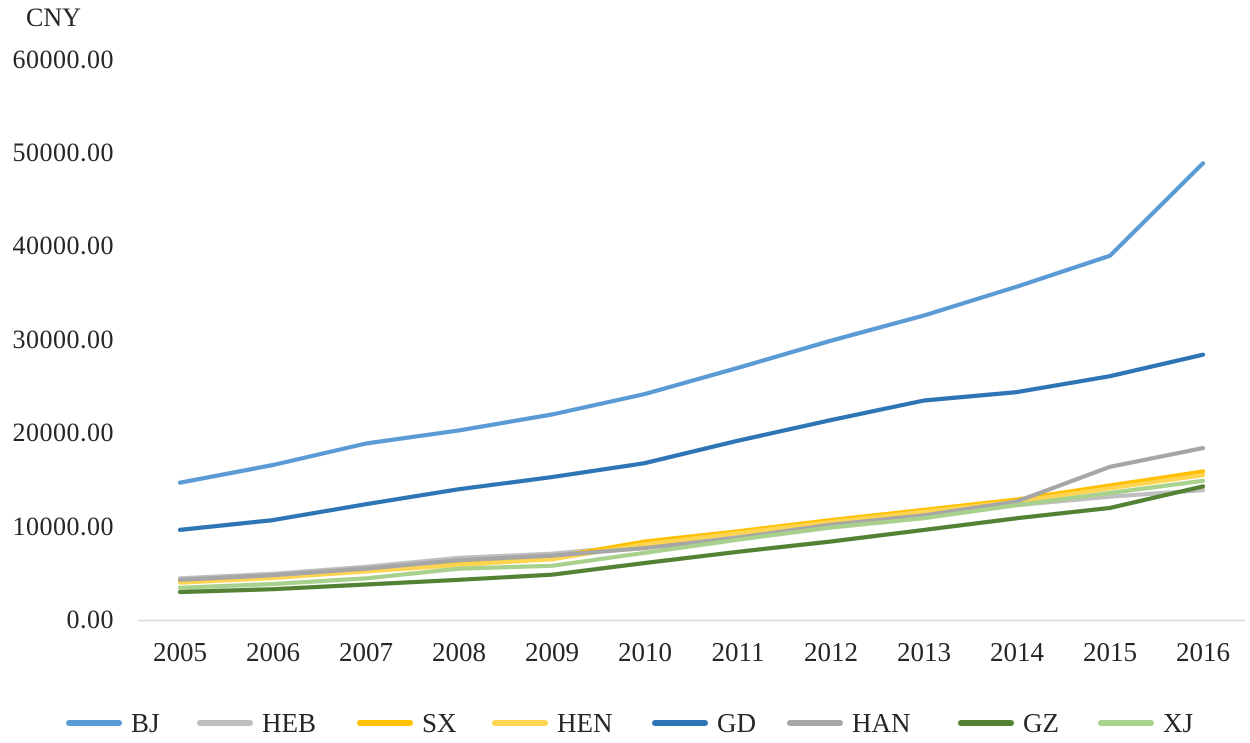 This screenshot has height=743, width=1250. Describe the element at coordinates (736, 723) in the screenshot. I see `legend-label: GD` at that location.